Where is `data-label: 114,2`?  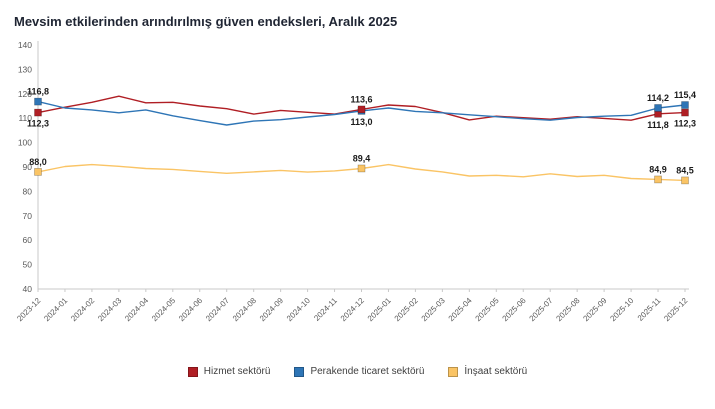 data-label: 114,2 is located at coordinates (658, 98).